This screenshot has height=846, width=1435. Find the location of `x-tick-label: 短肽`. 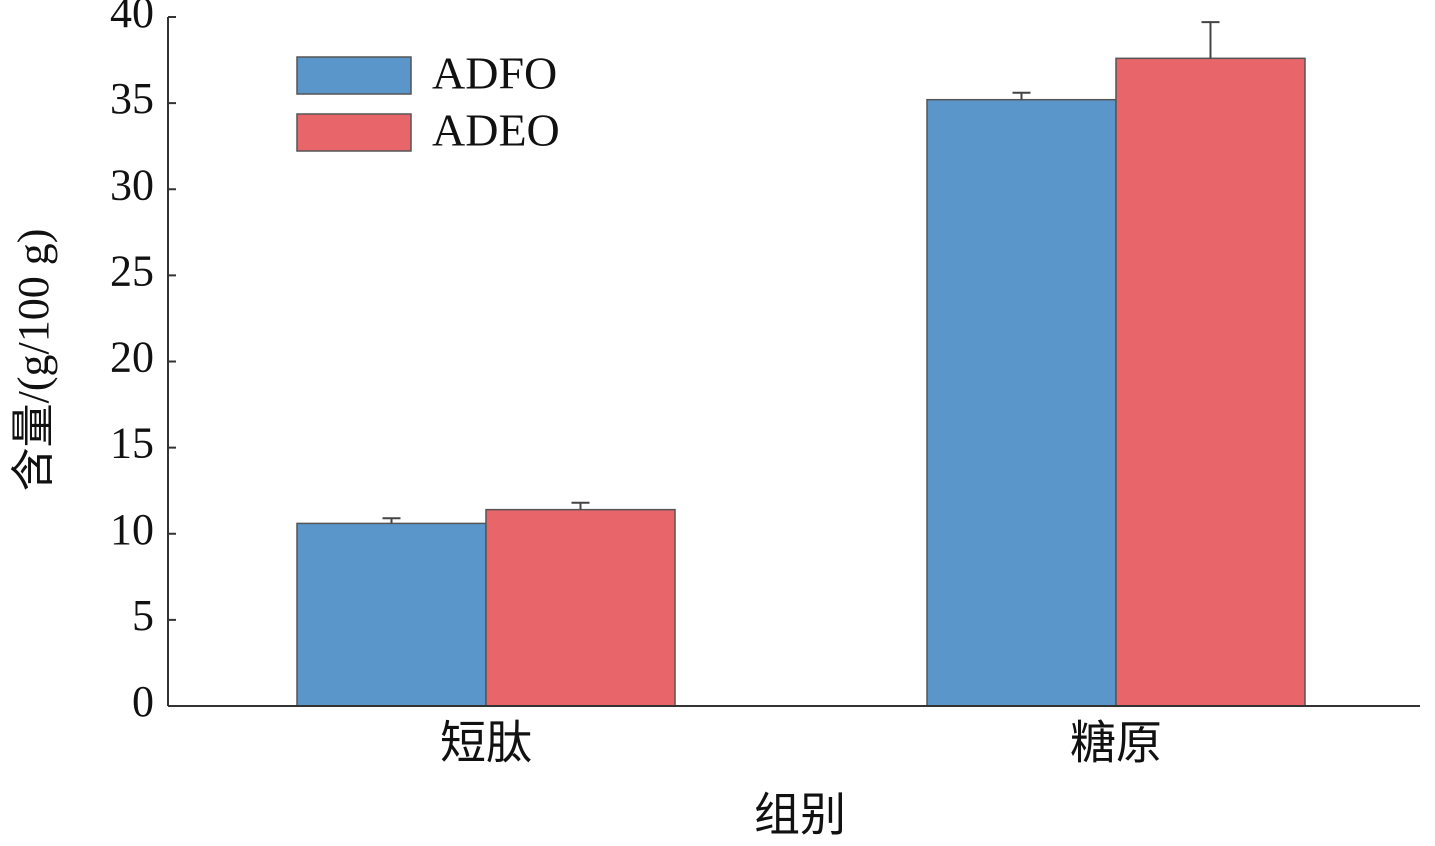

x-tick-label: 短肽 is located at coordinates (486, 743).